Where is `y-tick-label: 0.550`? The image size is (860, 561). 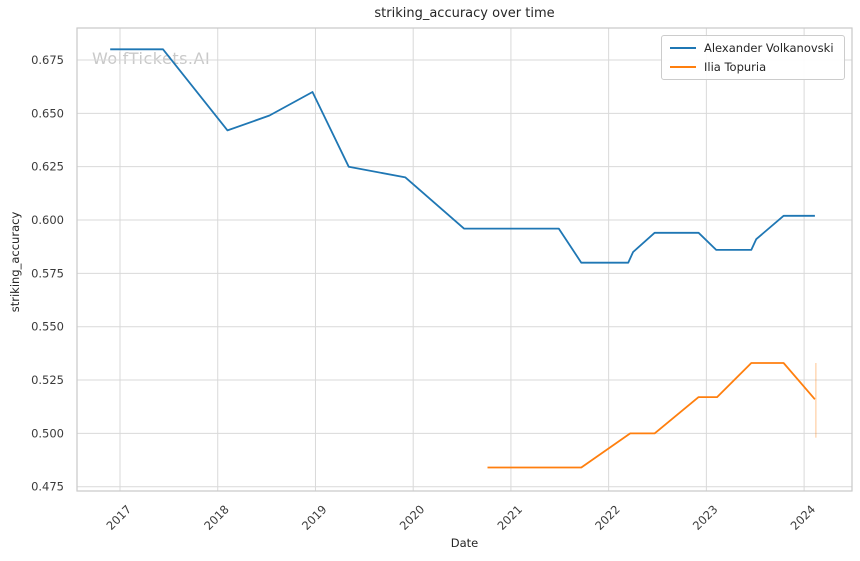 y-tick-label: 0.550 is located at coordinates (47, 327).